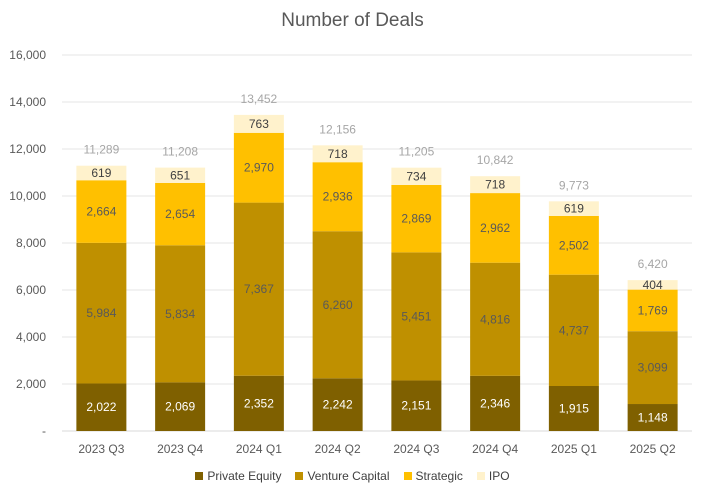  I want to click on x-tick-label: 2023 Q4, so click(180, 449).